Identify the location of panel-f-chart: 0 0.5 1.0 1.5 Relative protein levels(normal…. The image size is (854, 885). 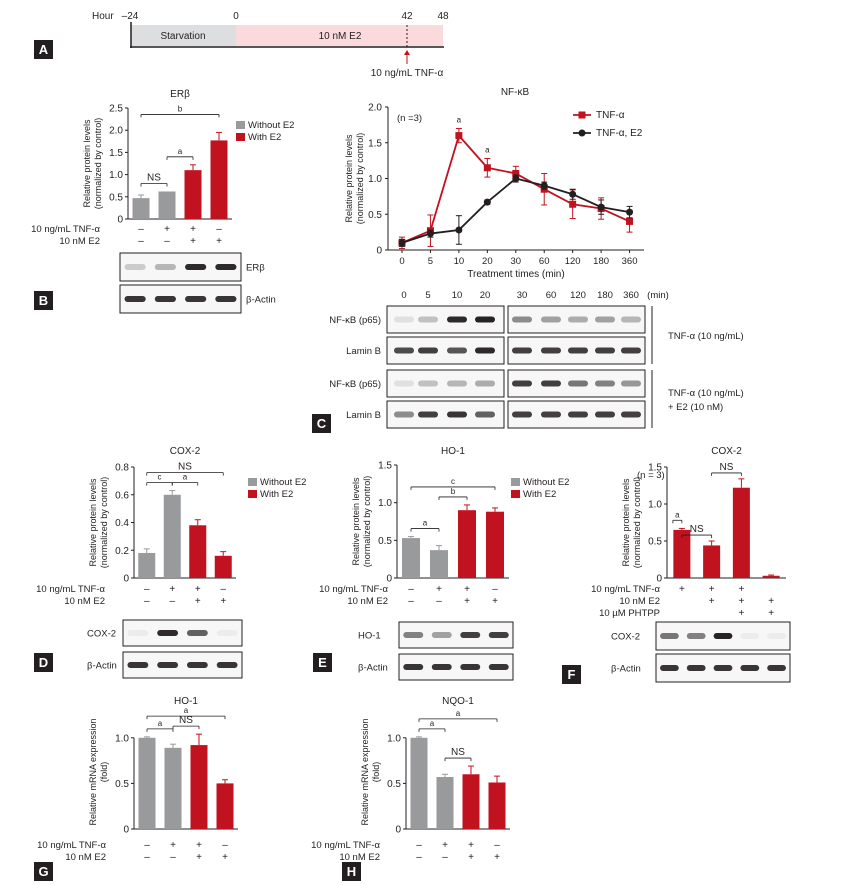
(691, 564).